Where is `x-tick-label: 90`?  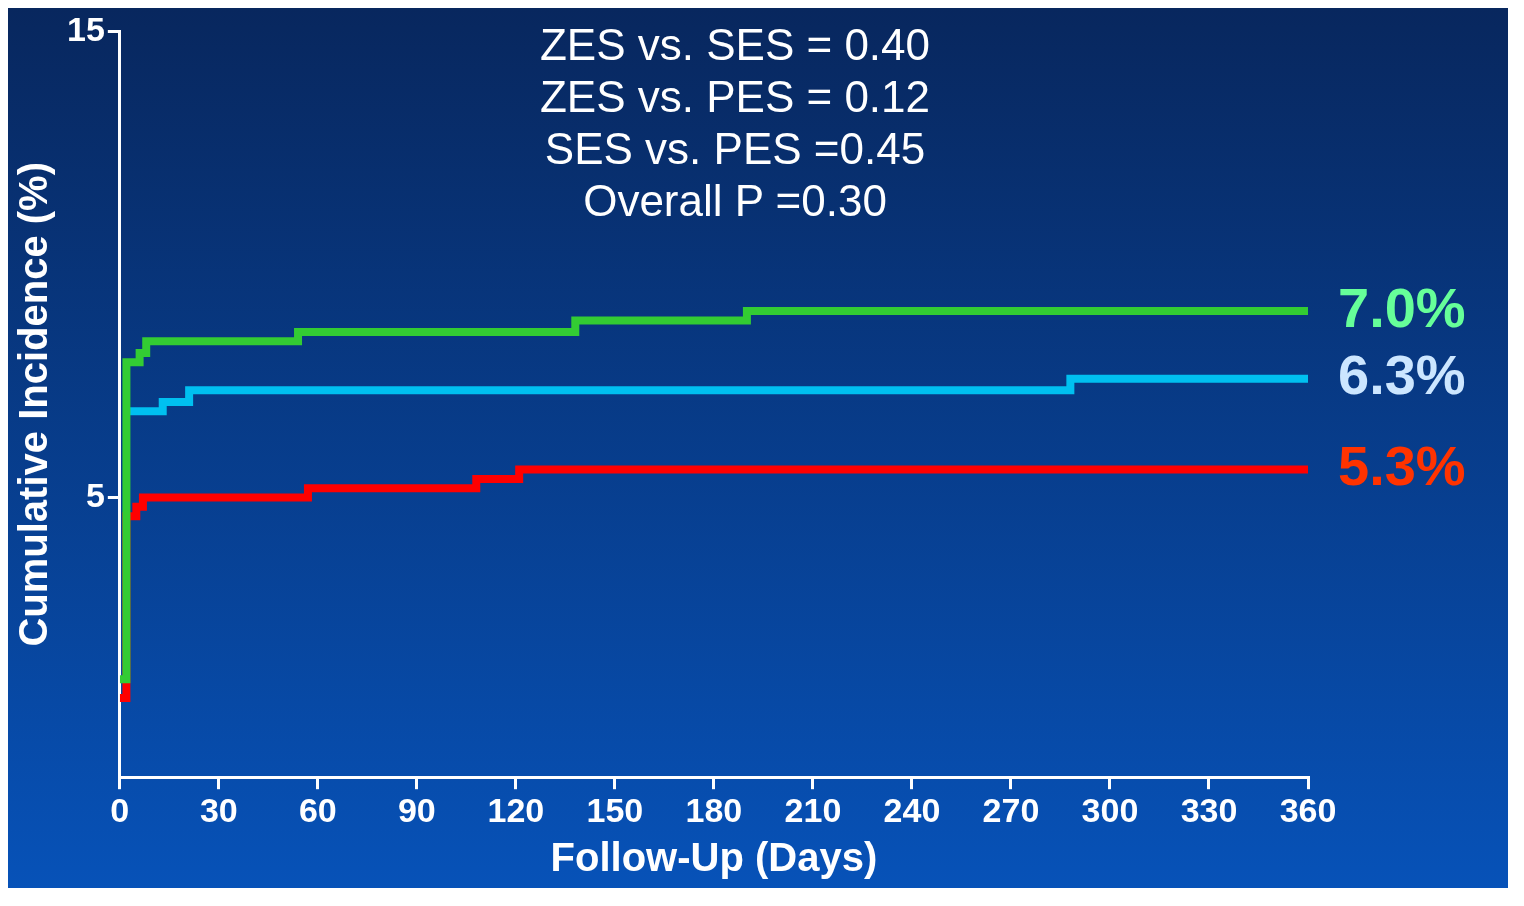 x-tick-label: 90 is located at coordinates (416, 809).